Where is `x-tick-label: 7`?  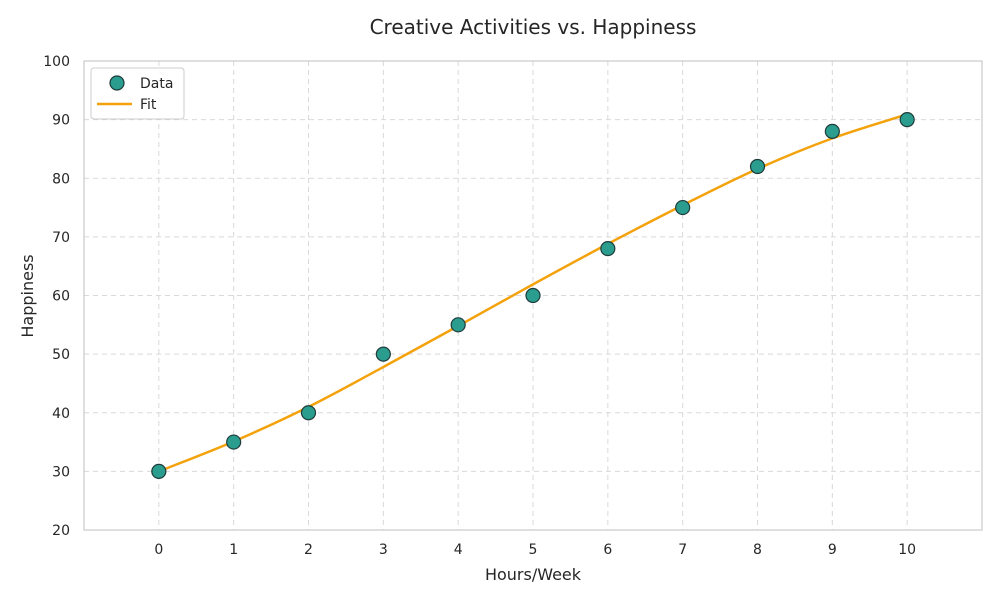 x-tick-label: 7 is located at coordinates (682, 550).